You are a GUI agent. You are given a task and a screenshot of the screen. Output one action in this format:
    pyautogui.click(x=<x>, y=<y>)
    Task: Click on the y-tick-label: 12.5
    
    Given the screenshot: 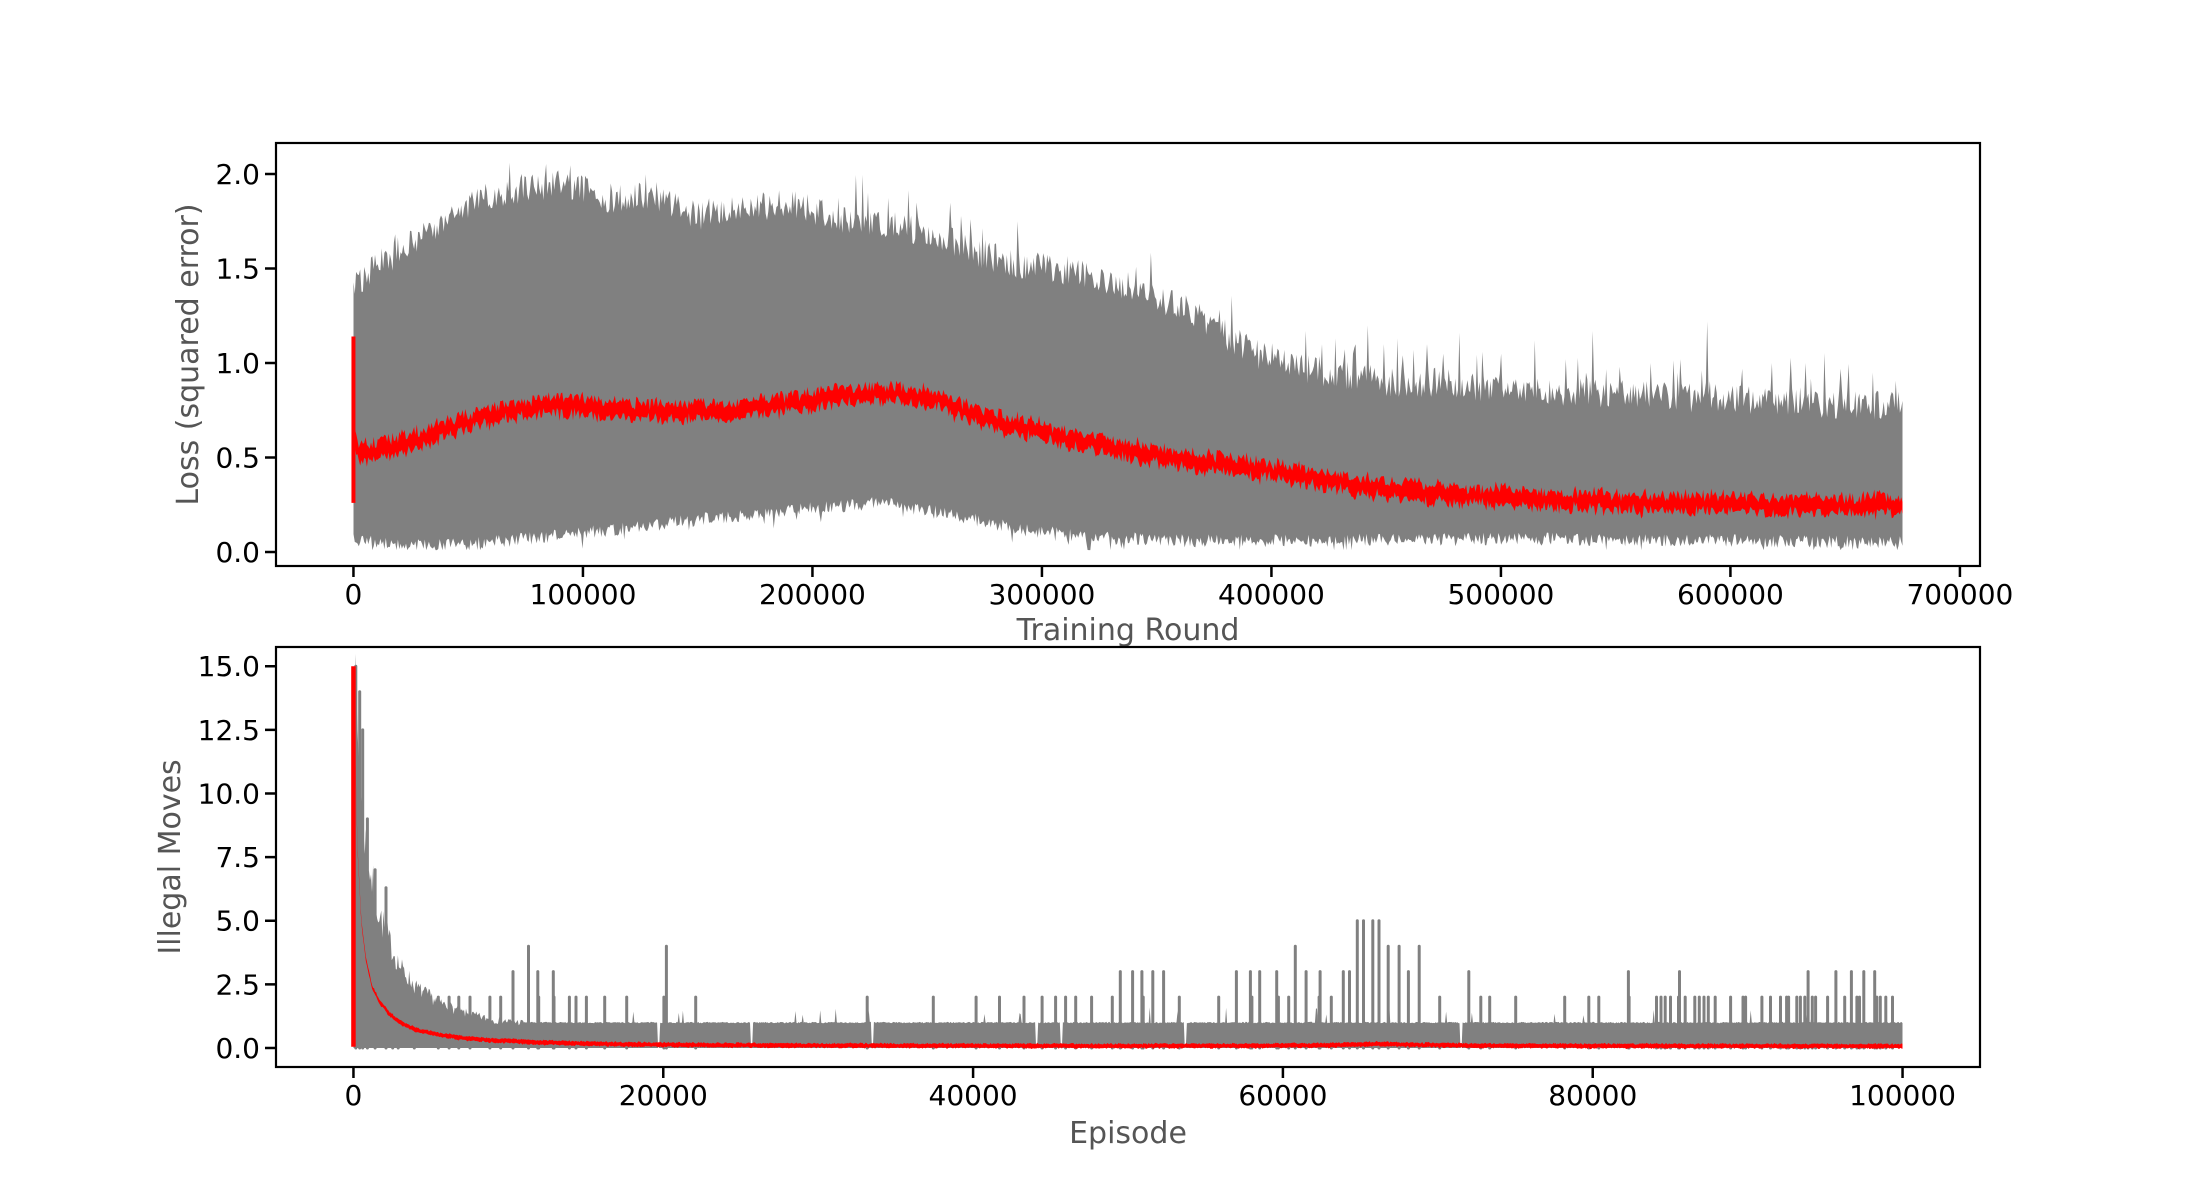 What is the action you would take?
    pyautogui.click(x=229, y=730)
    